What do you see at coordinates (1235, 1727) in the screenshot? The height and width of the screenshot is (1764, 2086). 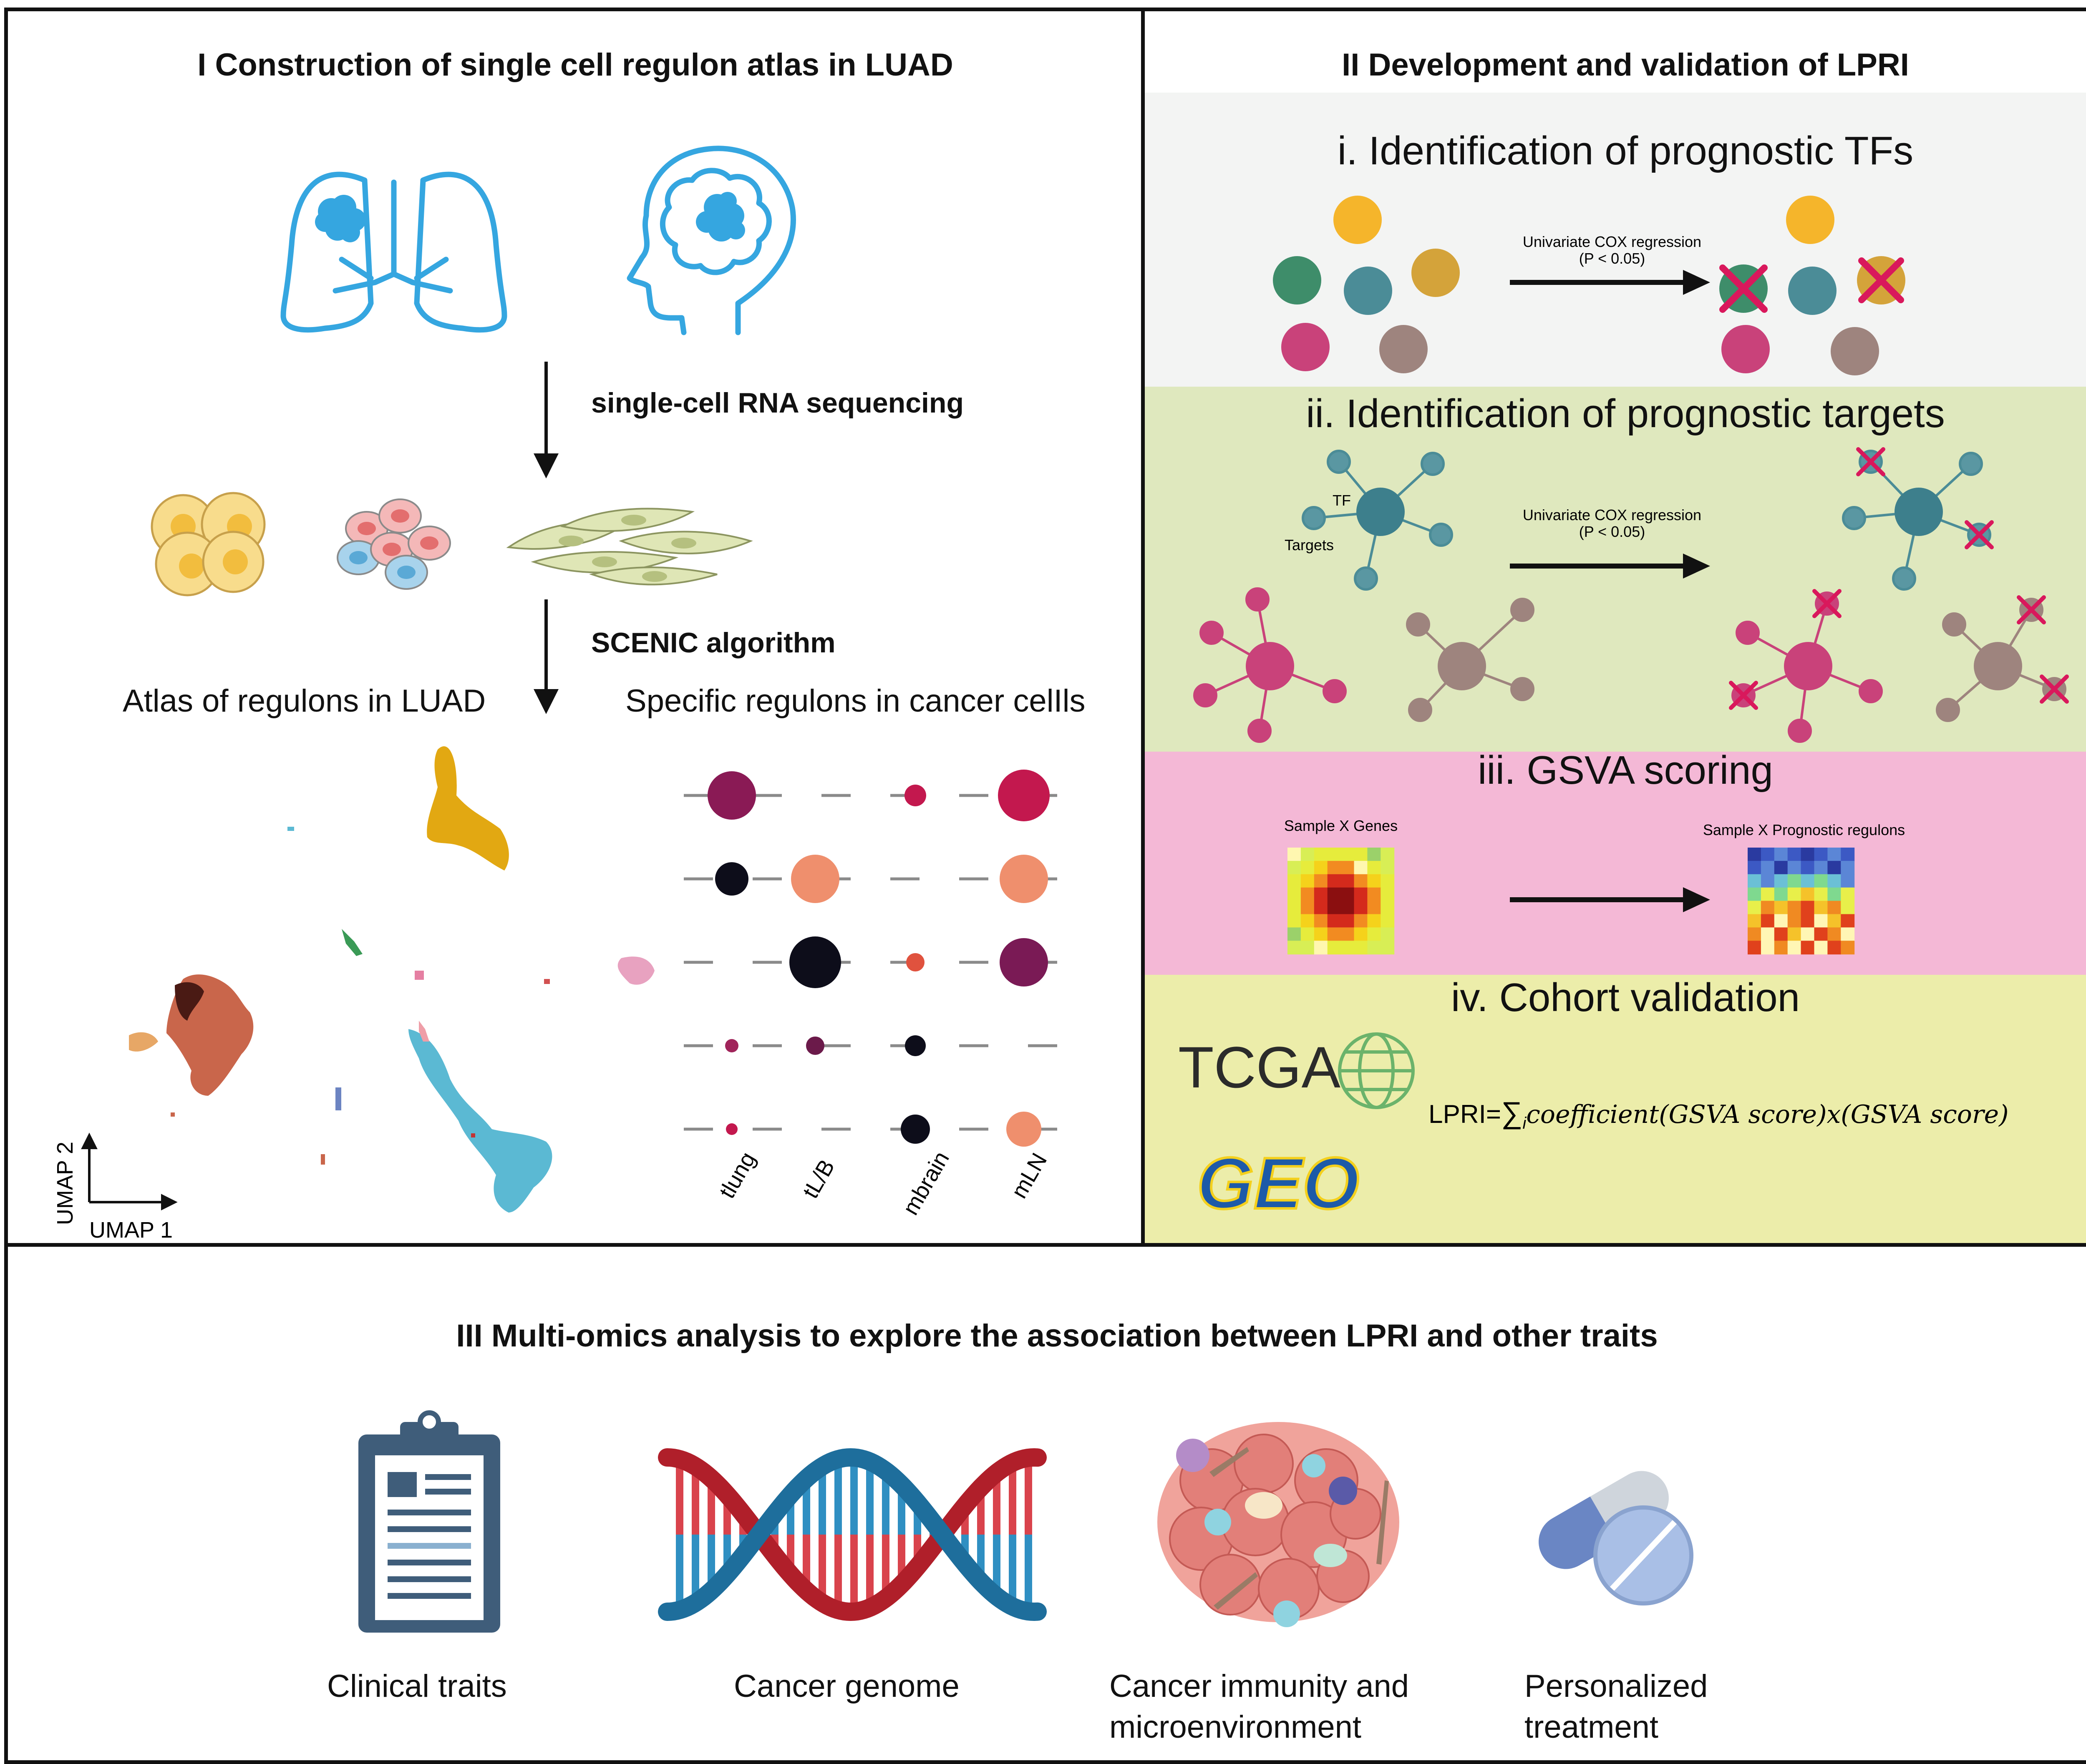 I see `immunity-label-line2: microenvironment` at bounding box center [1235, 1727].